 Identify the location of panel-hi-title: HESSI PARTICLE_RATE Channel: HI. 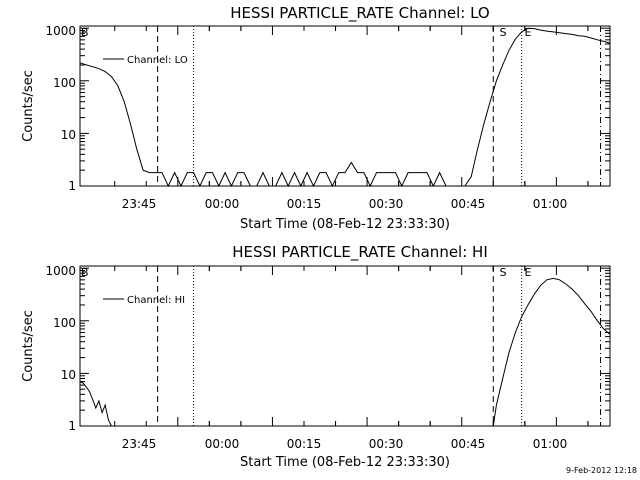
(360, 252).